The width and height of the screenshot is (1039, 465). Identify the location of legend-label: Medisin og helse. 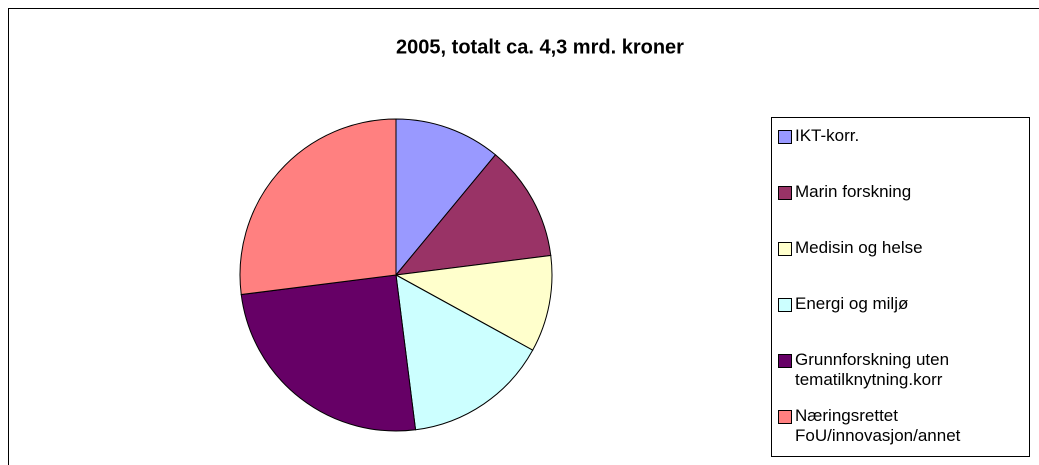
(859, 247).